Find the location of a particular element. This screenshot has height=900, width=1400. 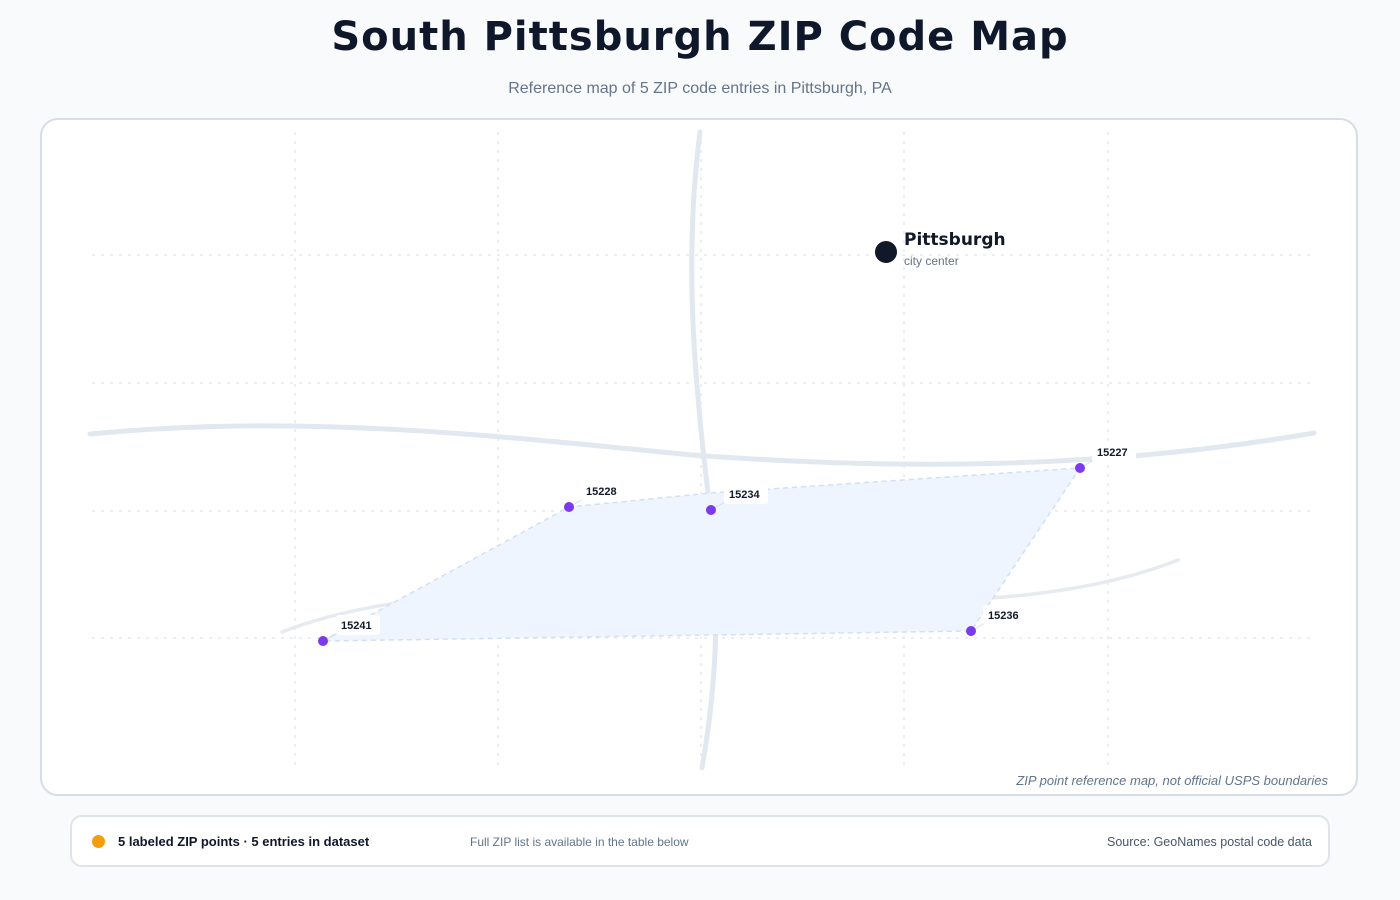

data-source: Source: GeoNames postal code data is located at coordinates (1209, 842).